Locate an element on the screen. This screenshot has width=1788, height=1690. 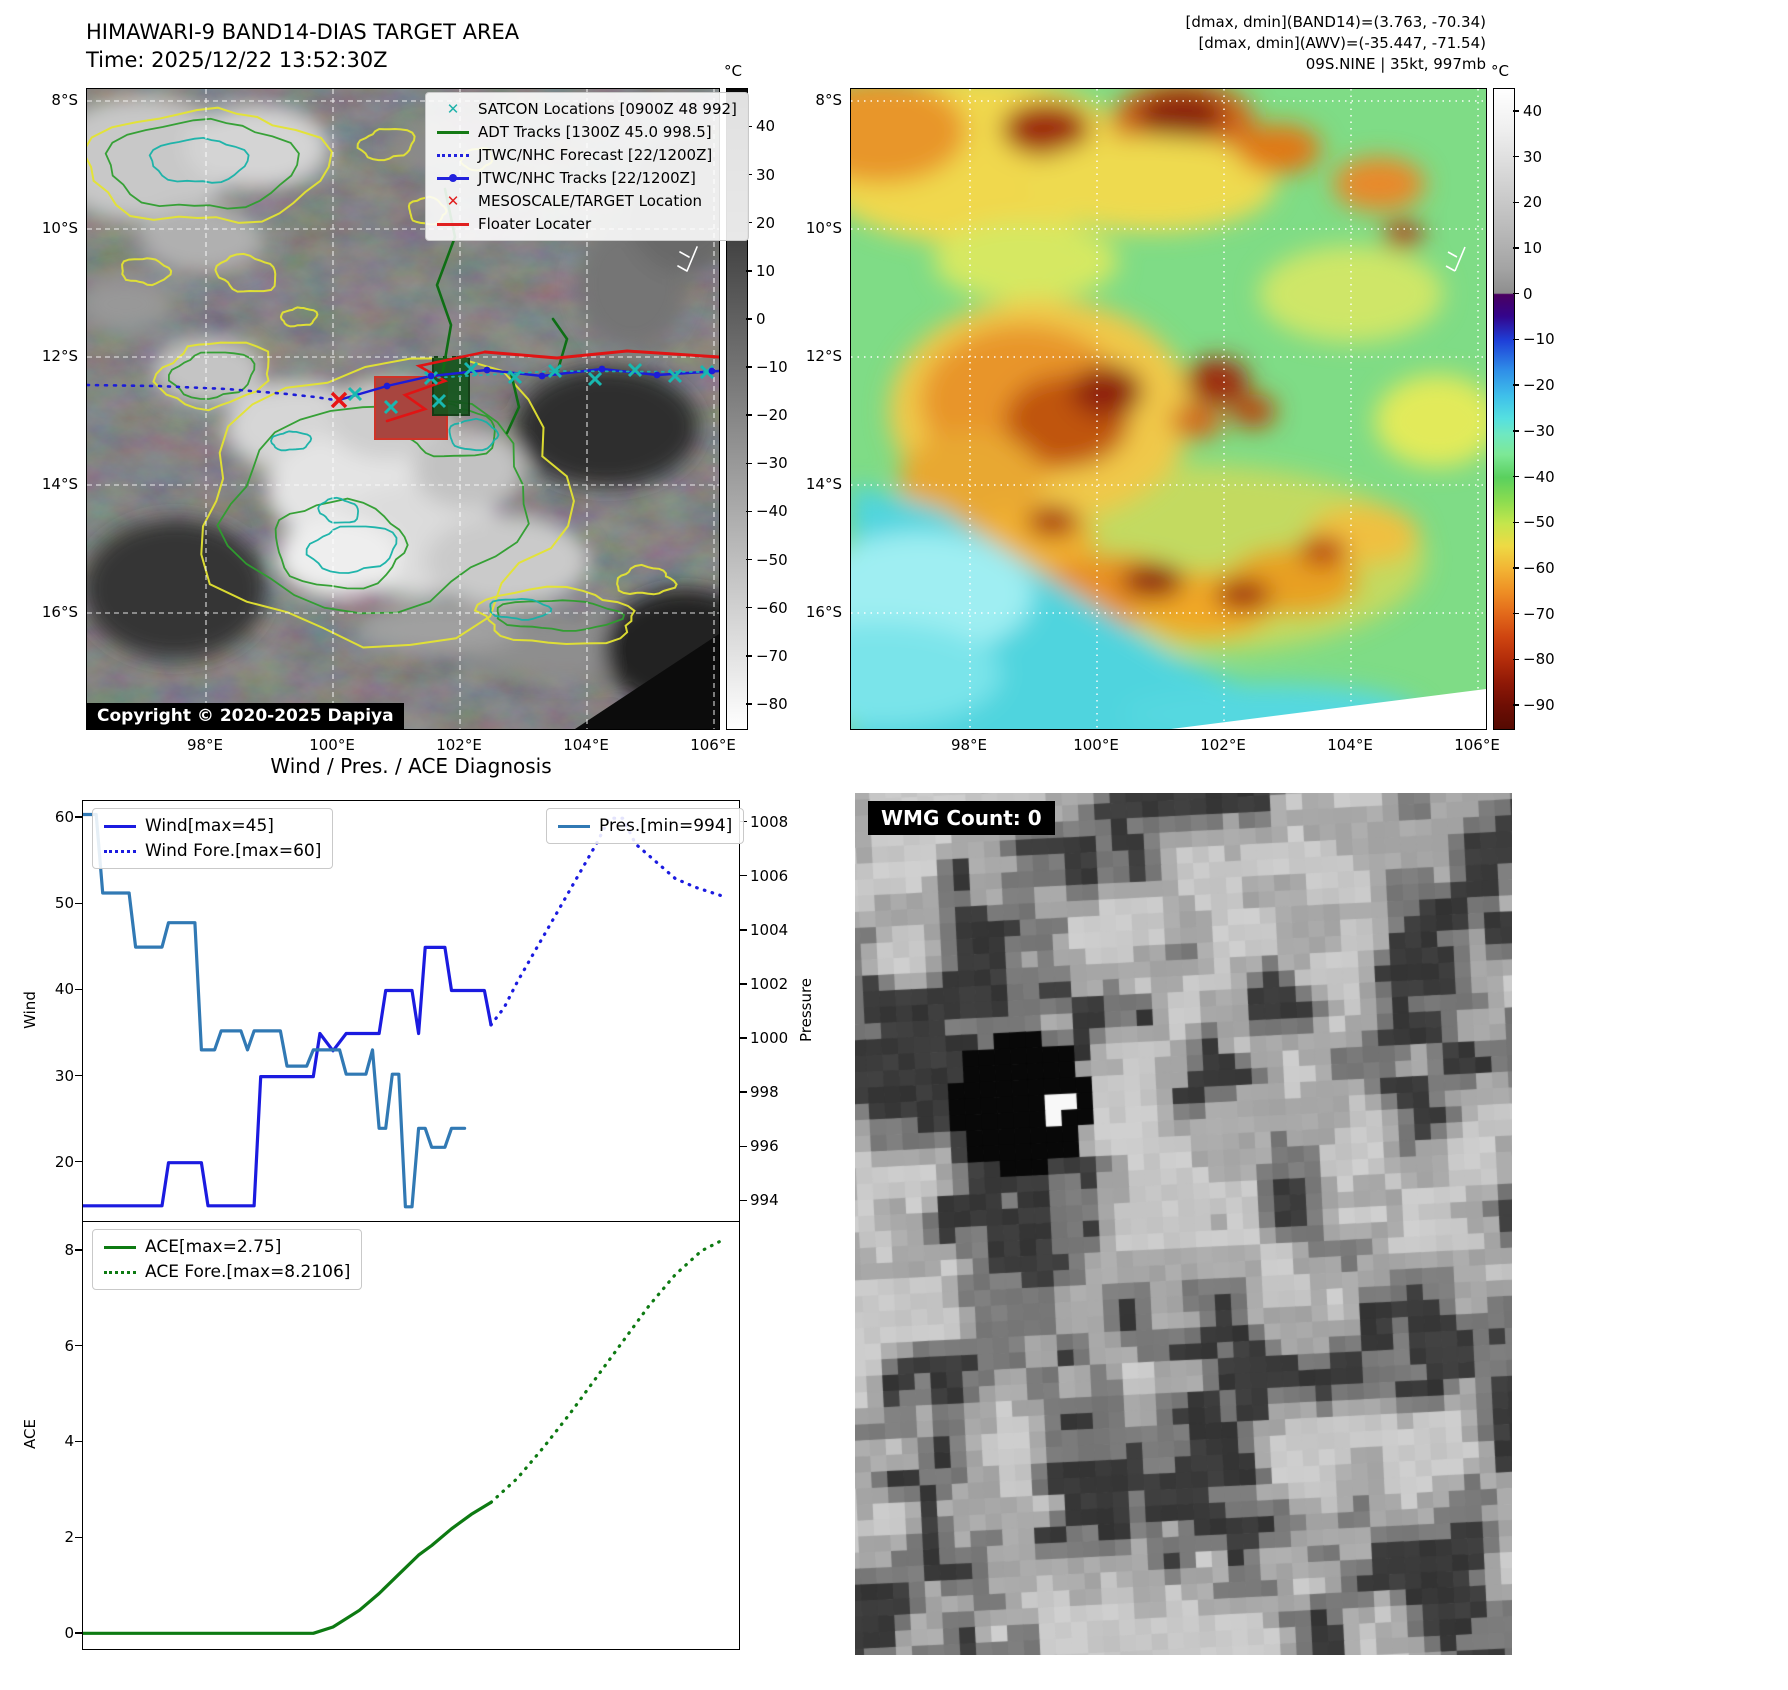
wind-axis-label: Wind is located at coordinates (30, 1010).